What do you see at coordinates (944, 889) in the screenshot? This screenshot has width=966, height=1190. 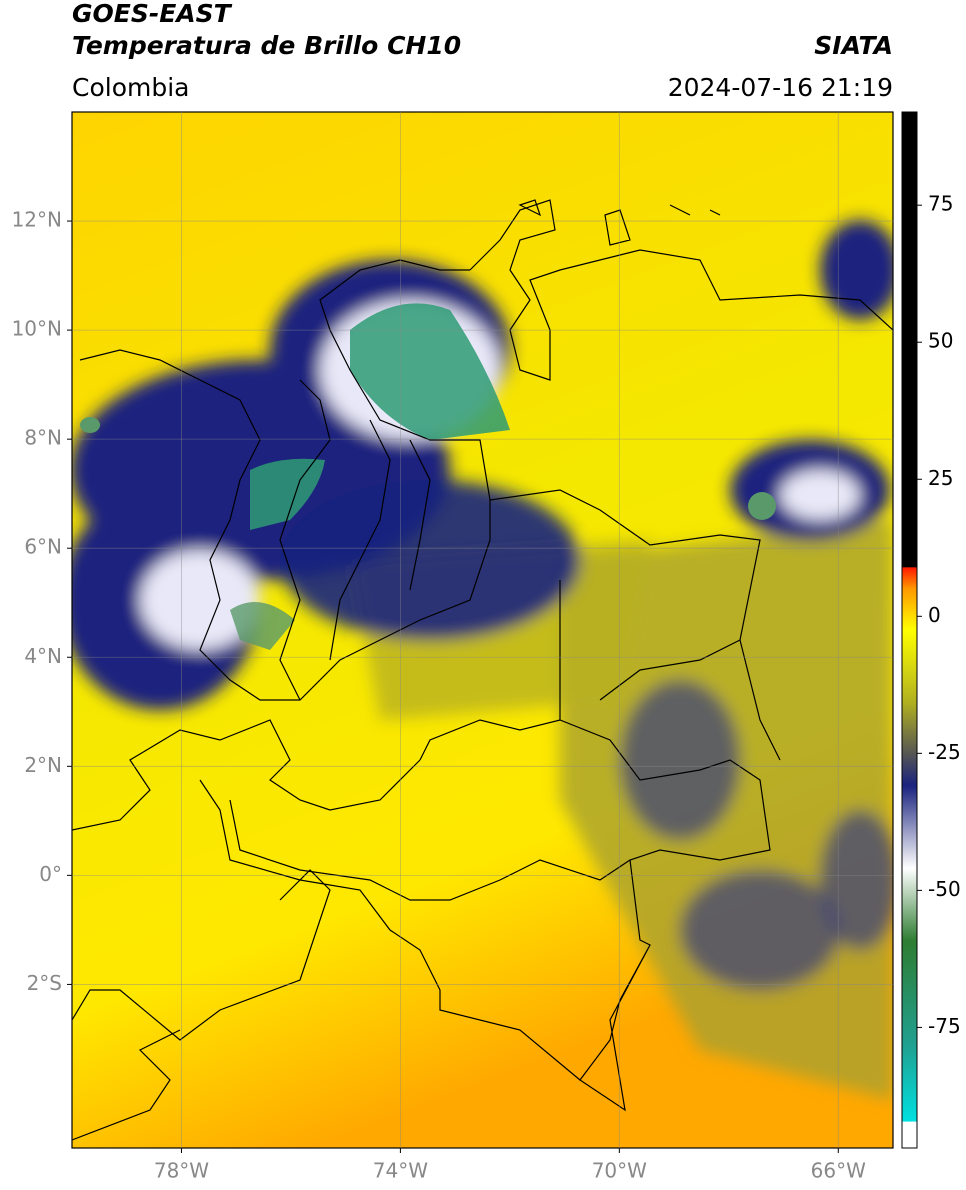 I see `colorbar-tick-label: -50` at bounding box center [944, 889].